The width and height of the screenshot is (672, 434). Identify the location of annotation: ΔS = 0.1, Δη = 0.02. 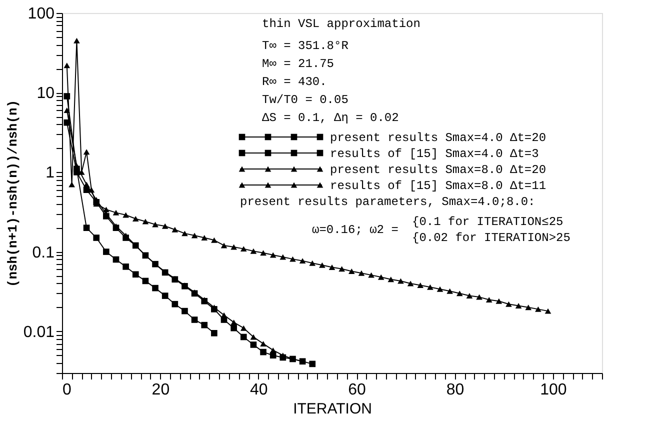
(330, 118).